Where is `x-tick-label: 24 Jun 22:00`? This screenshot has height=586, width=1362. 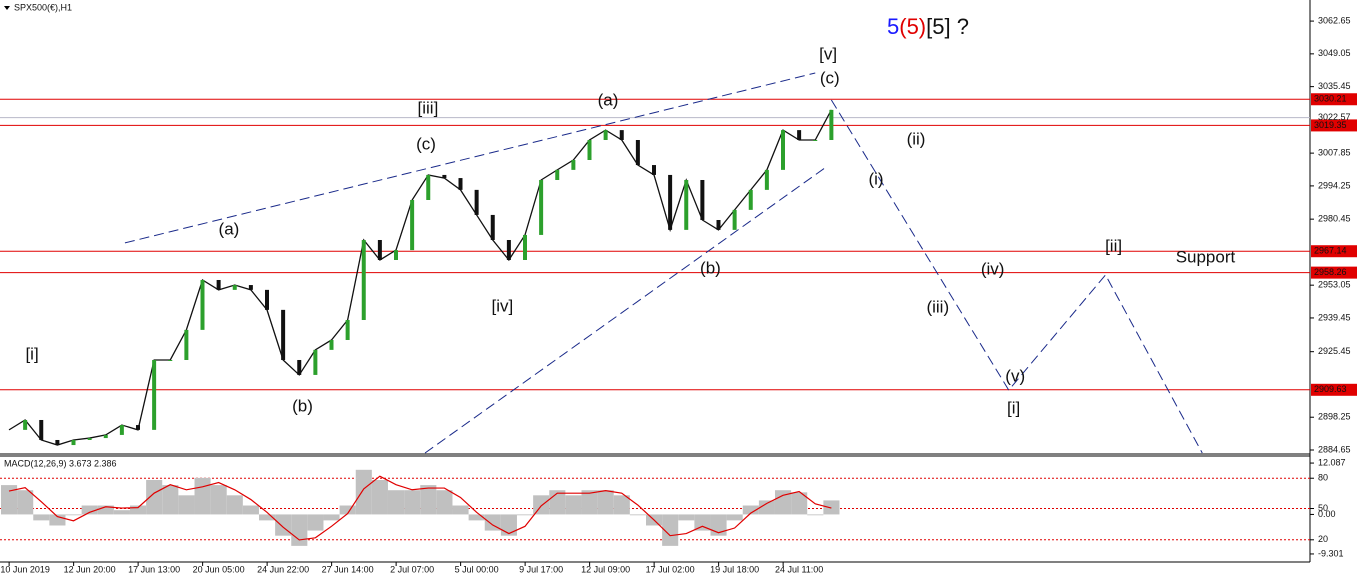
x-tick-label: 24 Jun 22:00 is located at coordinates (283, 569).